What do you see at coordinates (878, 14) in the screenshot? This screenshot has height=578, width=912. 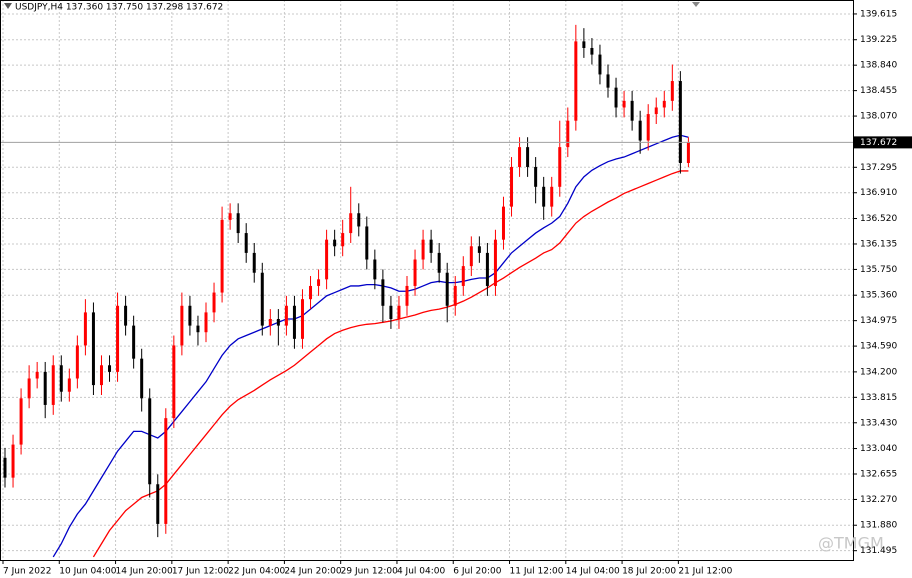 I see `y-tick-label: 139.615` at bounding box center [878, 14].